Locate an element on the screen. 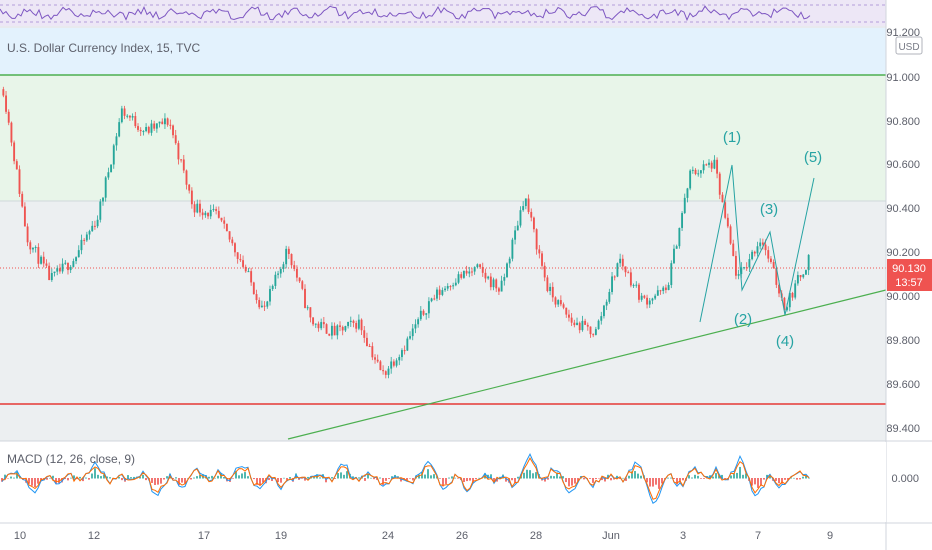  time-tick-label: 9 is located at coordinates (830, 536).